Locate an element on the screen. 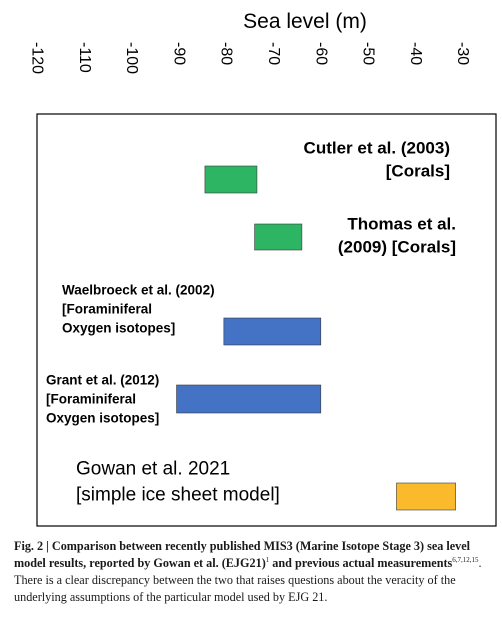 The width and height of the screenshot is (502, 628). bar-label-line: Grant et al. (2012) is located at coordinates (102, 380).